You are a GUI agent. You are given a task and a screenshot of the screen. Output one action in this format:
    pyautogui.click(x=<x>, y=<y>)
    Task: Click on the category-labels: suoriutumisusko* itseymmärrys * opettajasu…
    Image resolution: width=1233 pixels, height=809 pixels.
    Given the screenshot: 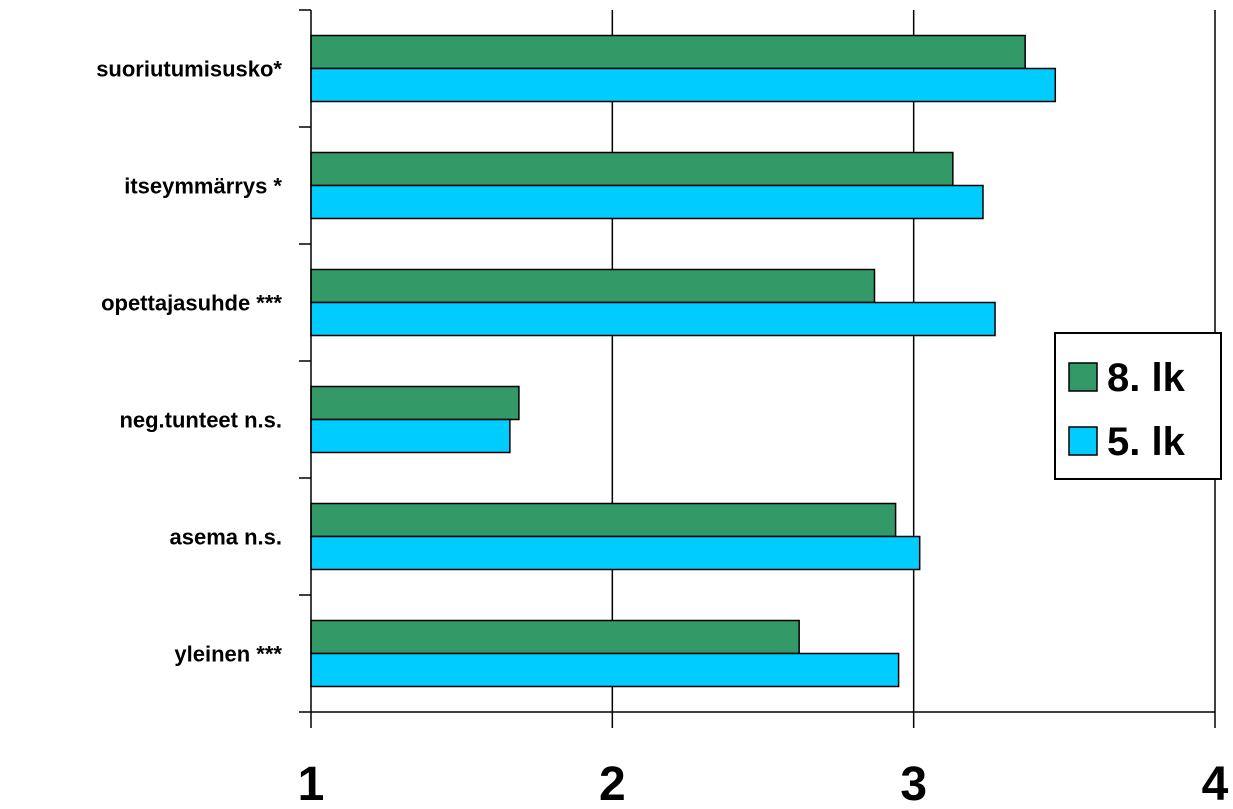 What is the action you would take?
    pyautogui.click(x=189, y=362)
    